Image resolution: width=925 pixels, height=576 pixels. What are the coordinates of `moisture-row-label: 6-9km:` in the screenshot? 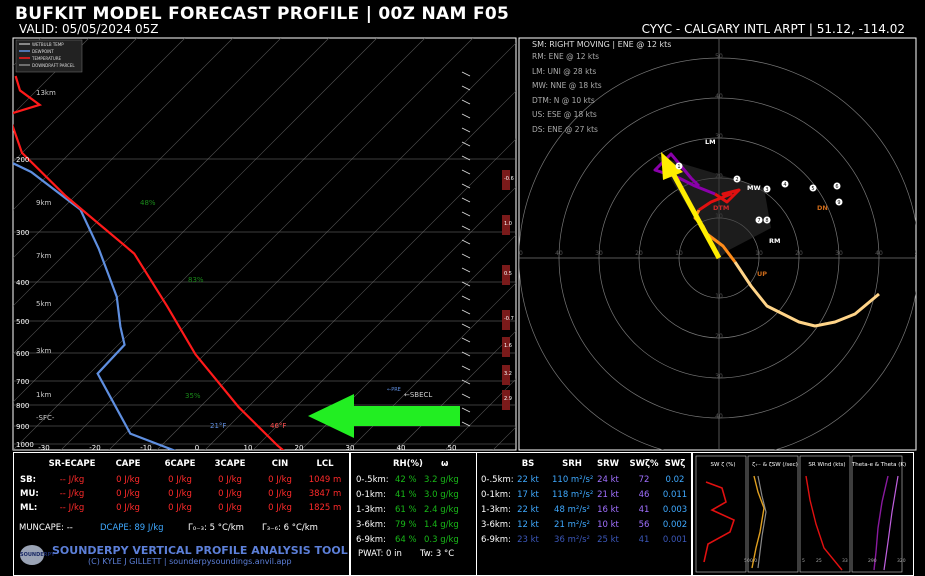 It's located at (371, 540).